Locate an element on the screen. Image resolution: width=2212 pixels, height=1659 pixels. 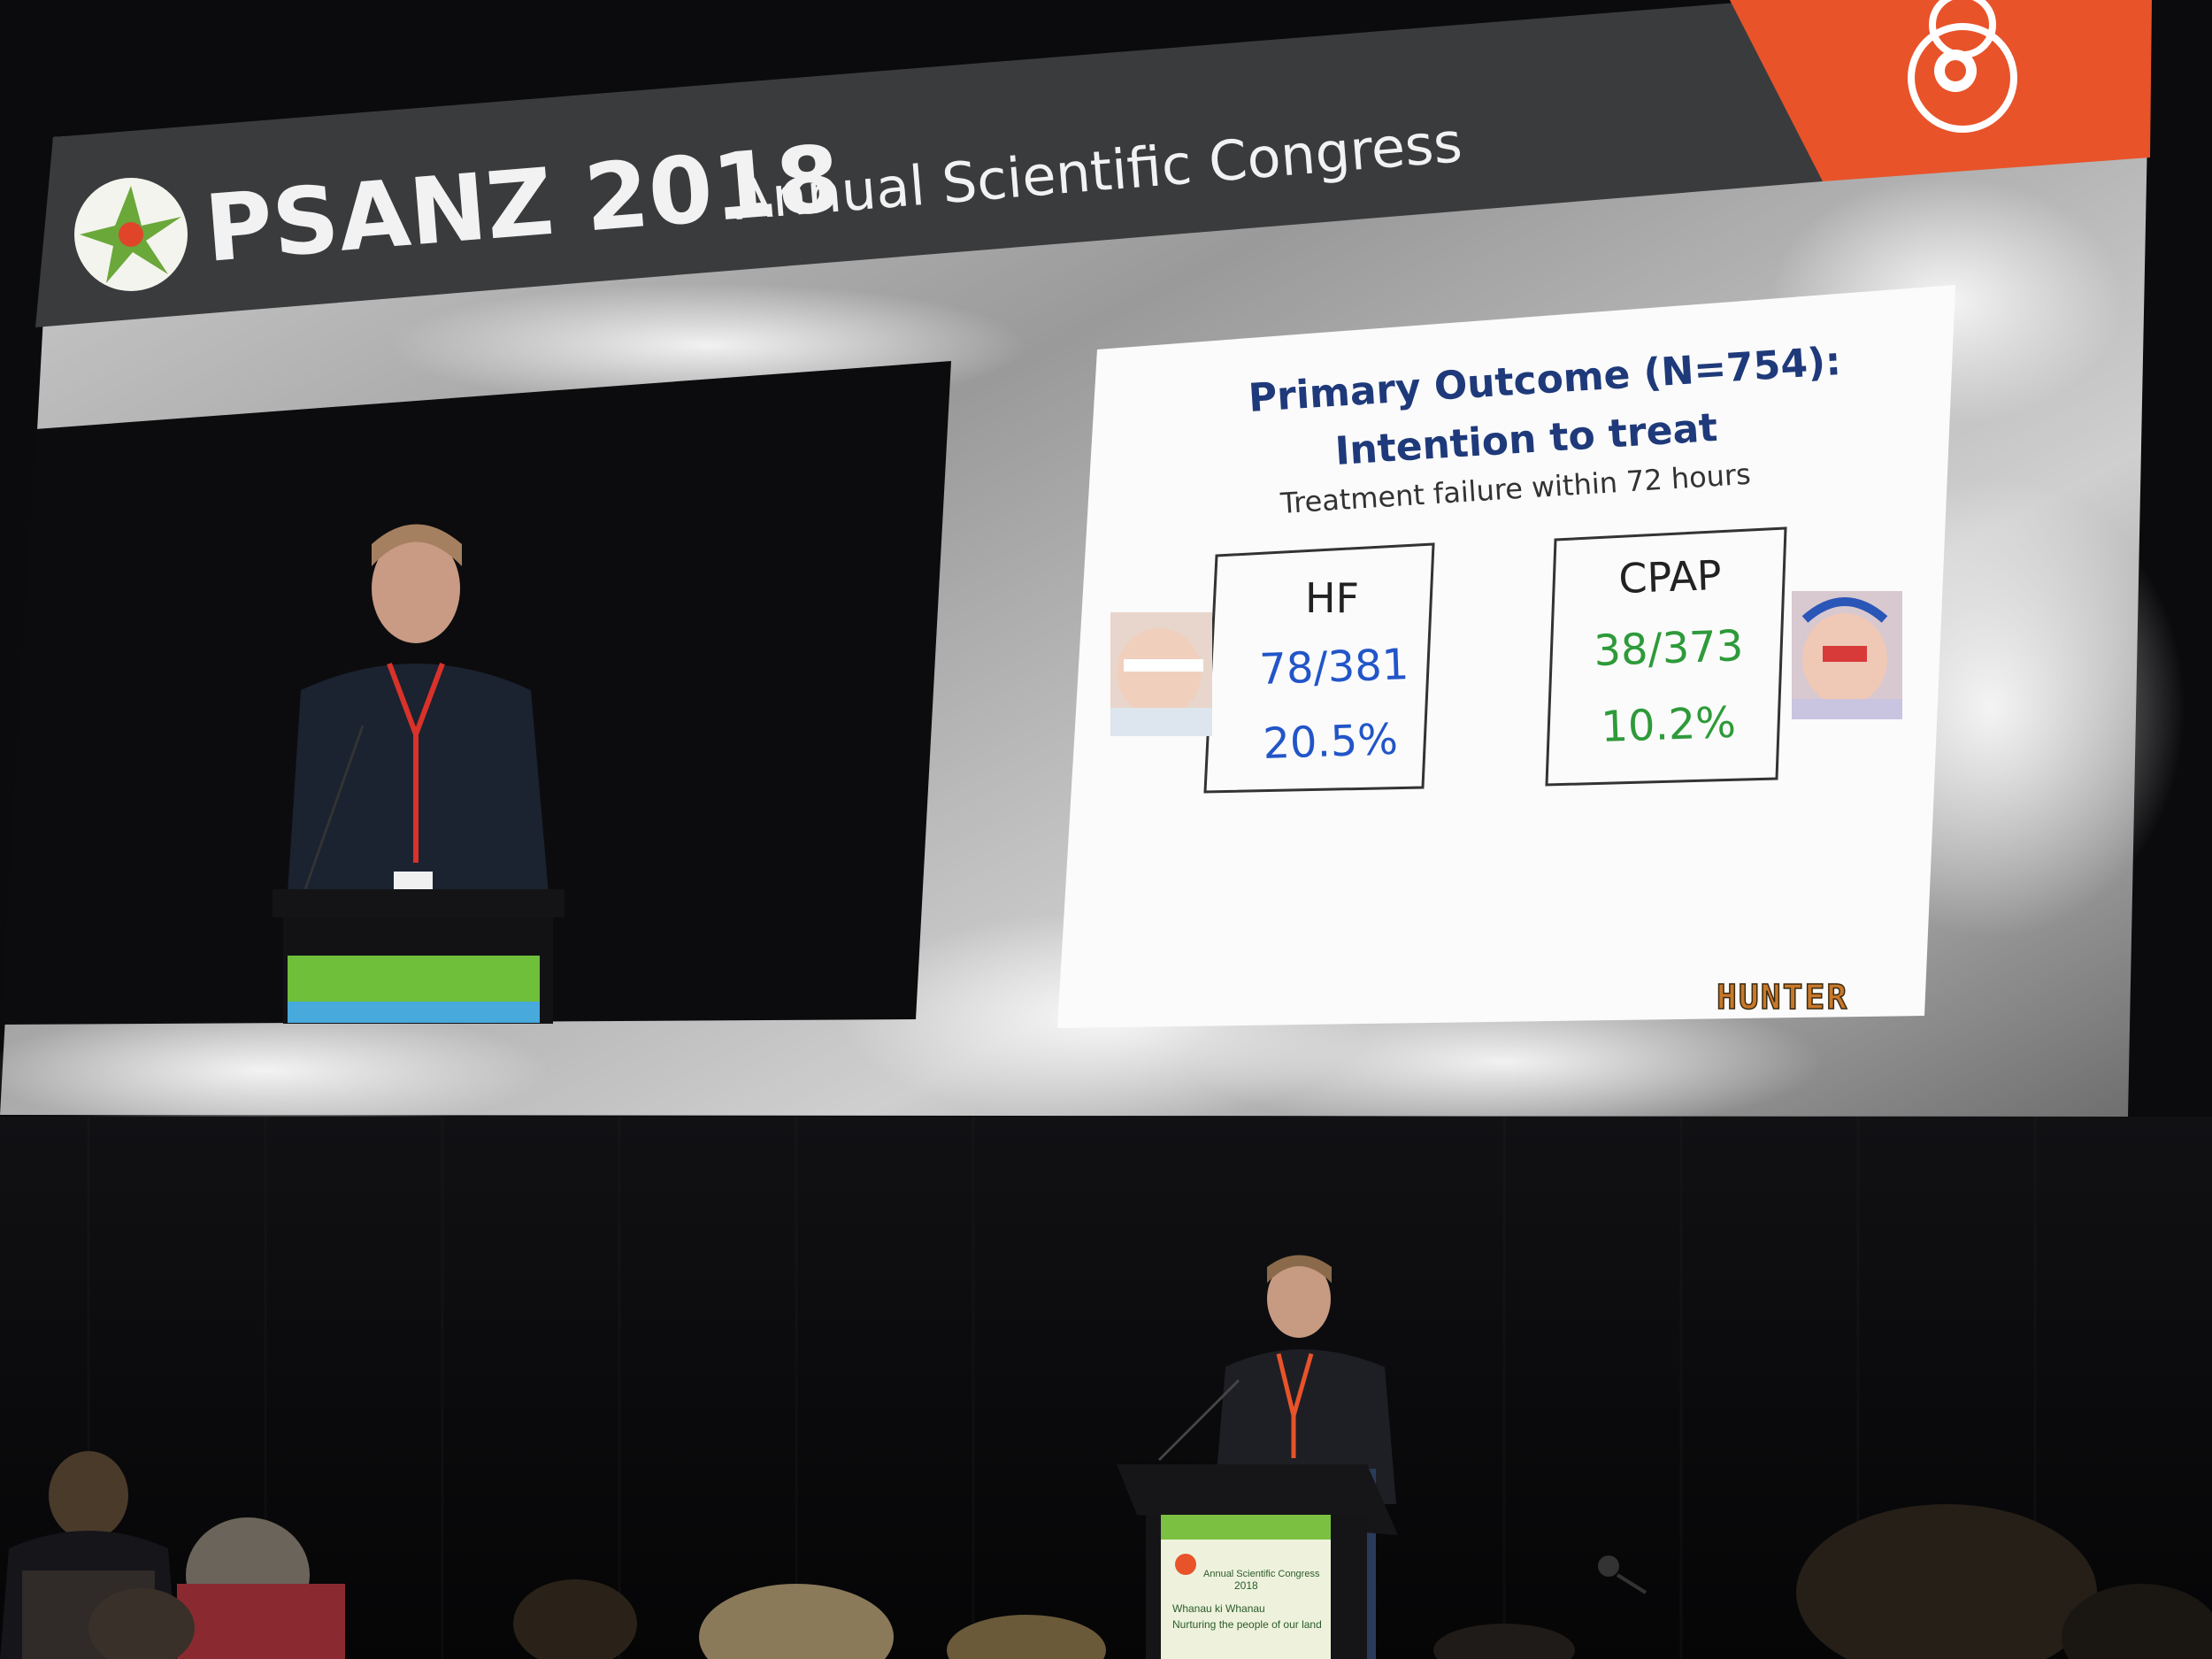
podium-line2: Whanau ki Whanau is located at coordinates (1219, 1609).